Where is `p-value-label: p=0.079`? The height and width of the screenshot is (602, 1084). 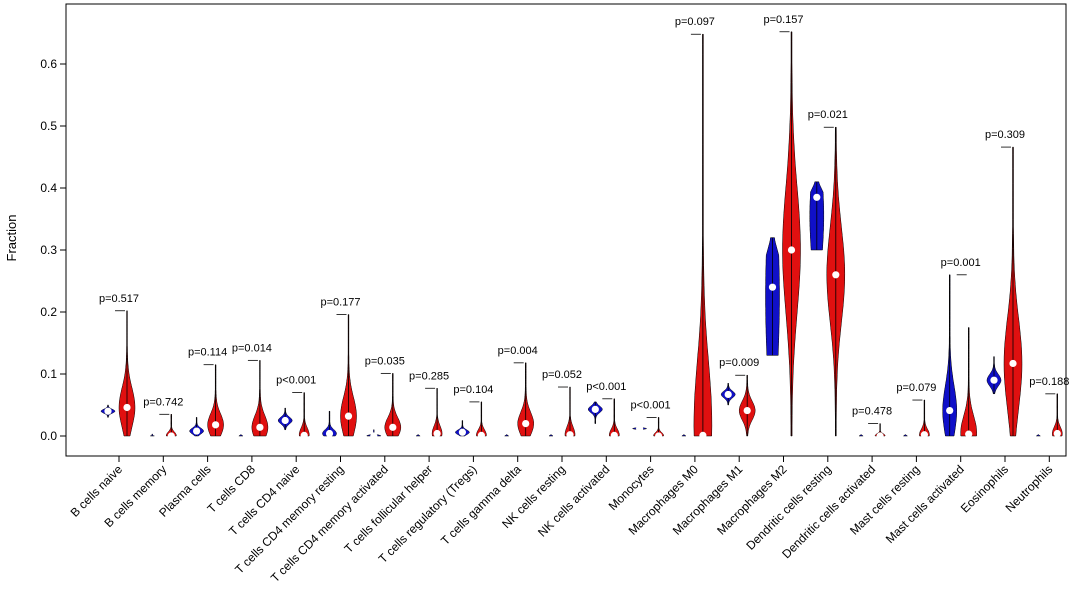
p-value-label: p=0.079 is located at coordinates (916, 388).